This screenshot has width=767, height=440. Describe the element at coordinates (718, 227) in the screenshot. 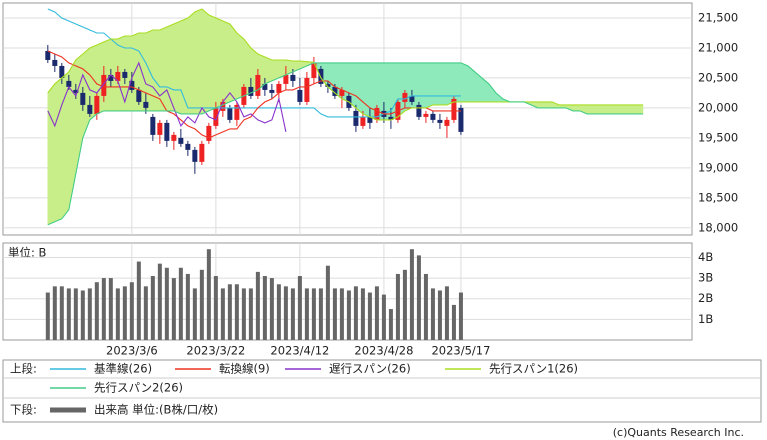

I see `y-tick-label: 18,000` at that location.